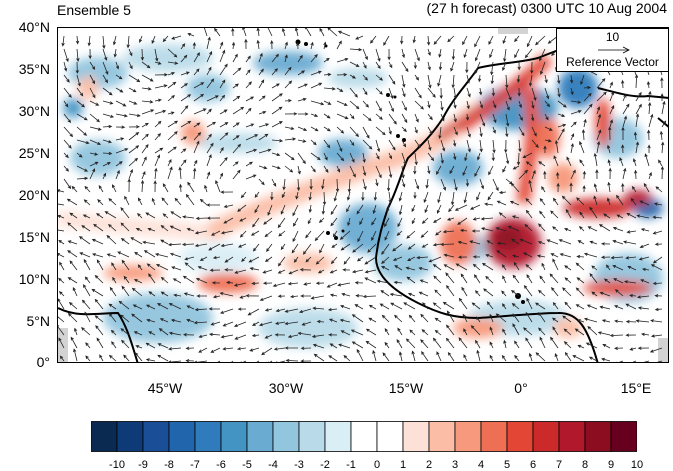 The image size is (673, 471). Describe the element at coordinates (377, 465) in the screenshot. I see `colorbar-tick-label: 0` at that location.